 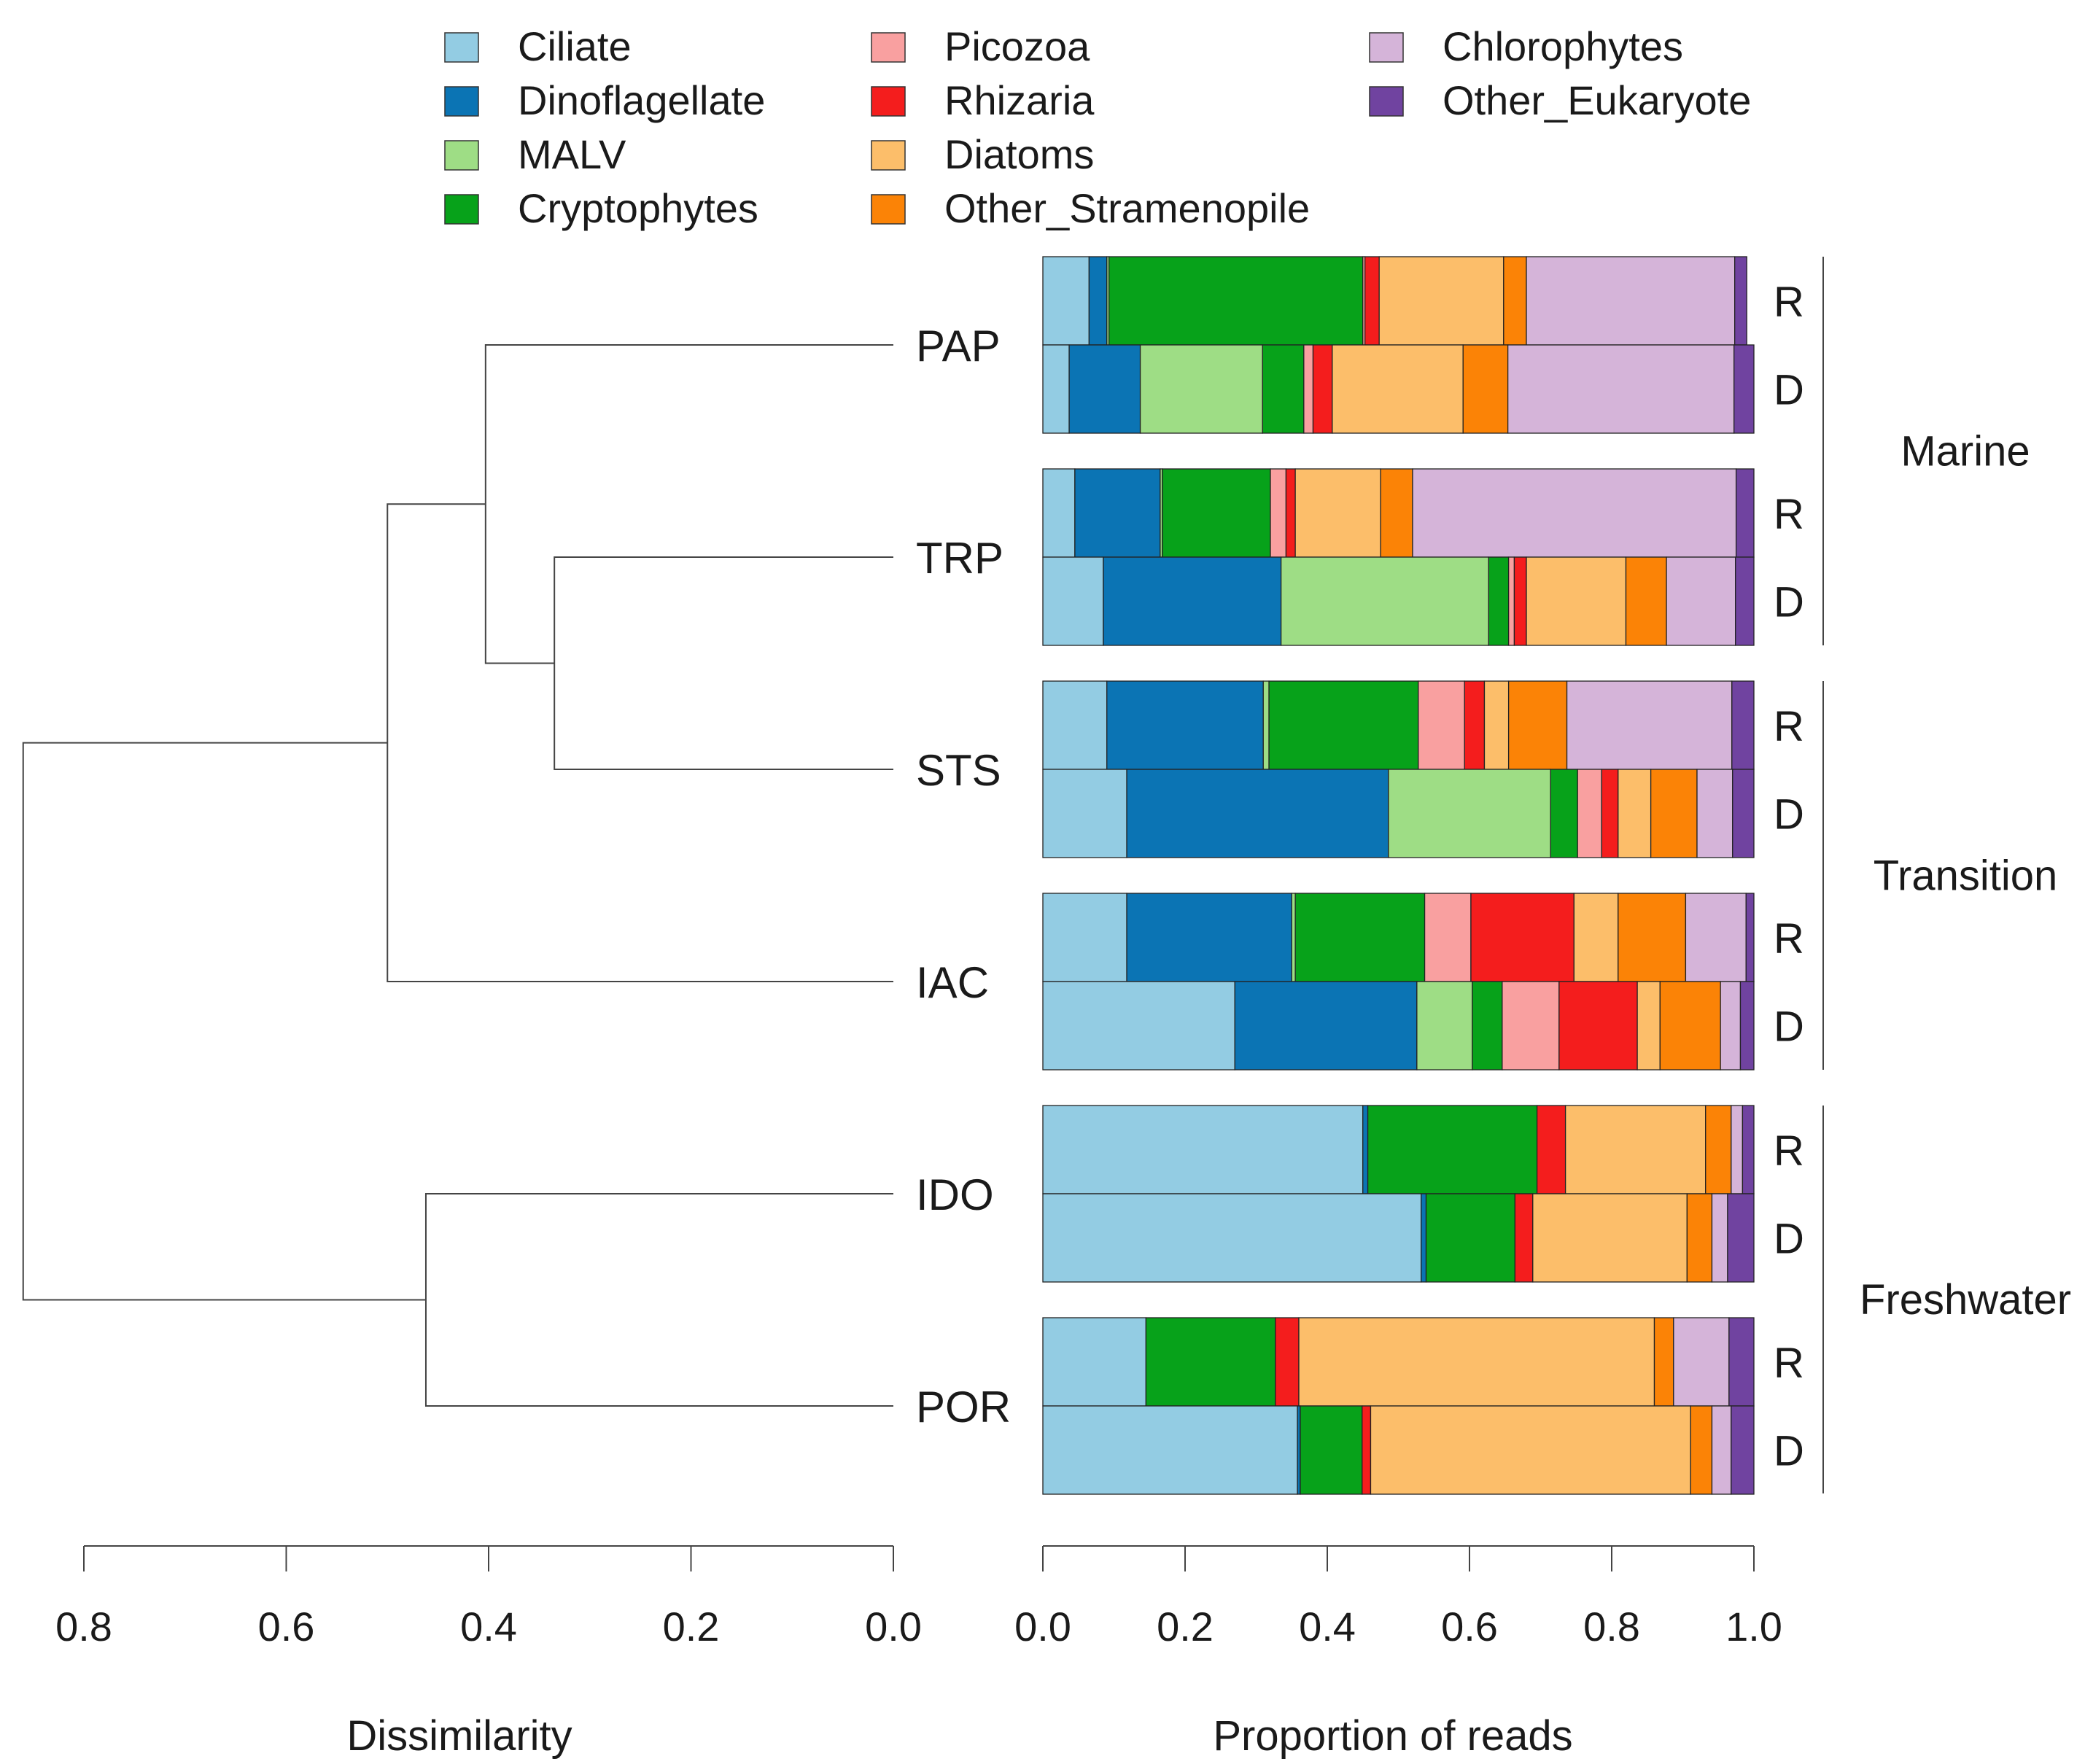 I want to click on site-label-pap: PAP, so click(x=958, y=346).